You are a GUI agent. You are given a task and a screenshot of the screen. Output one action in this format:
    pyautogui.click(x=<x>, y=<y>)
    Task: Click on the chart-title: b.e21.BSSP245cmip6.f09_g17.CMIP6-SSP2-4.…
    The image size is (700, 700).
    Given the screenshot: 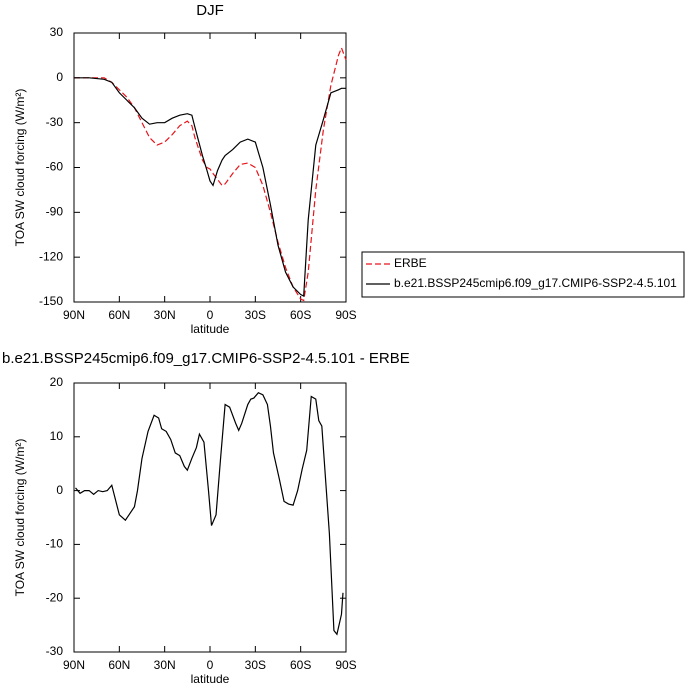 What is the action you would take?
    pyautogui.click(x=206, y=358)
    